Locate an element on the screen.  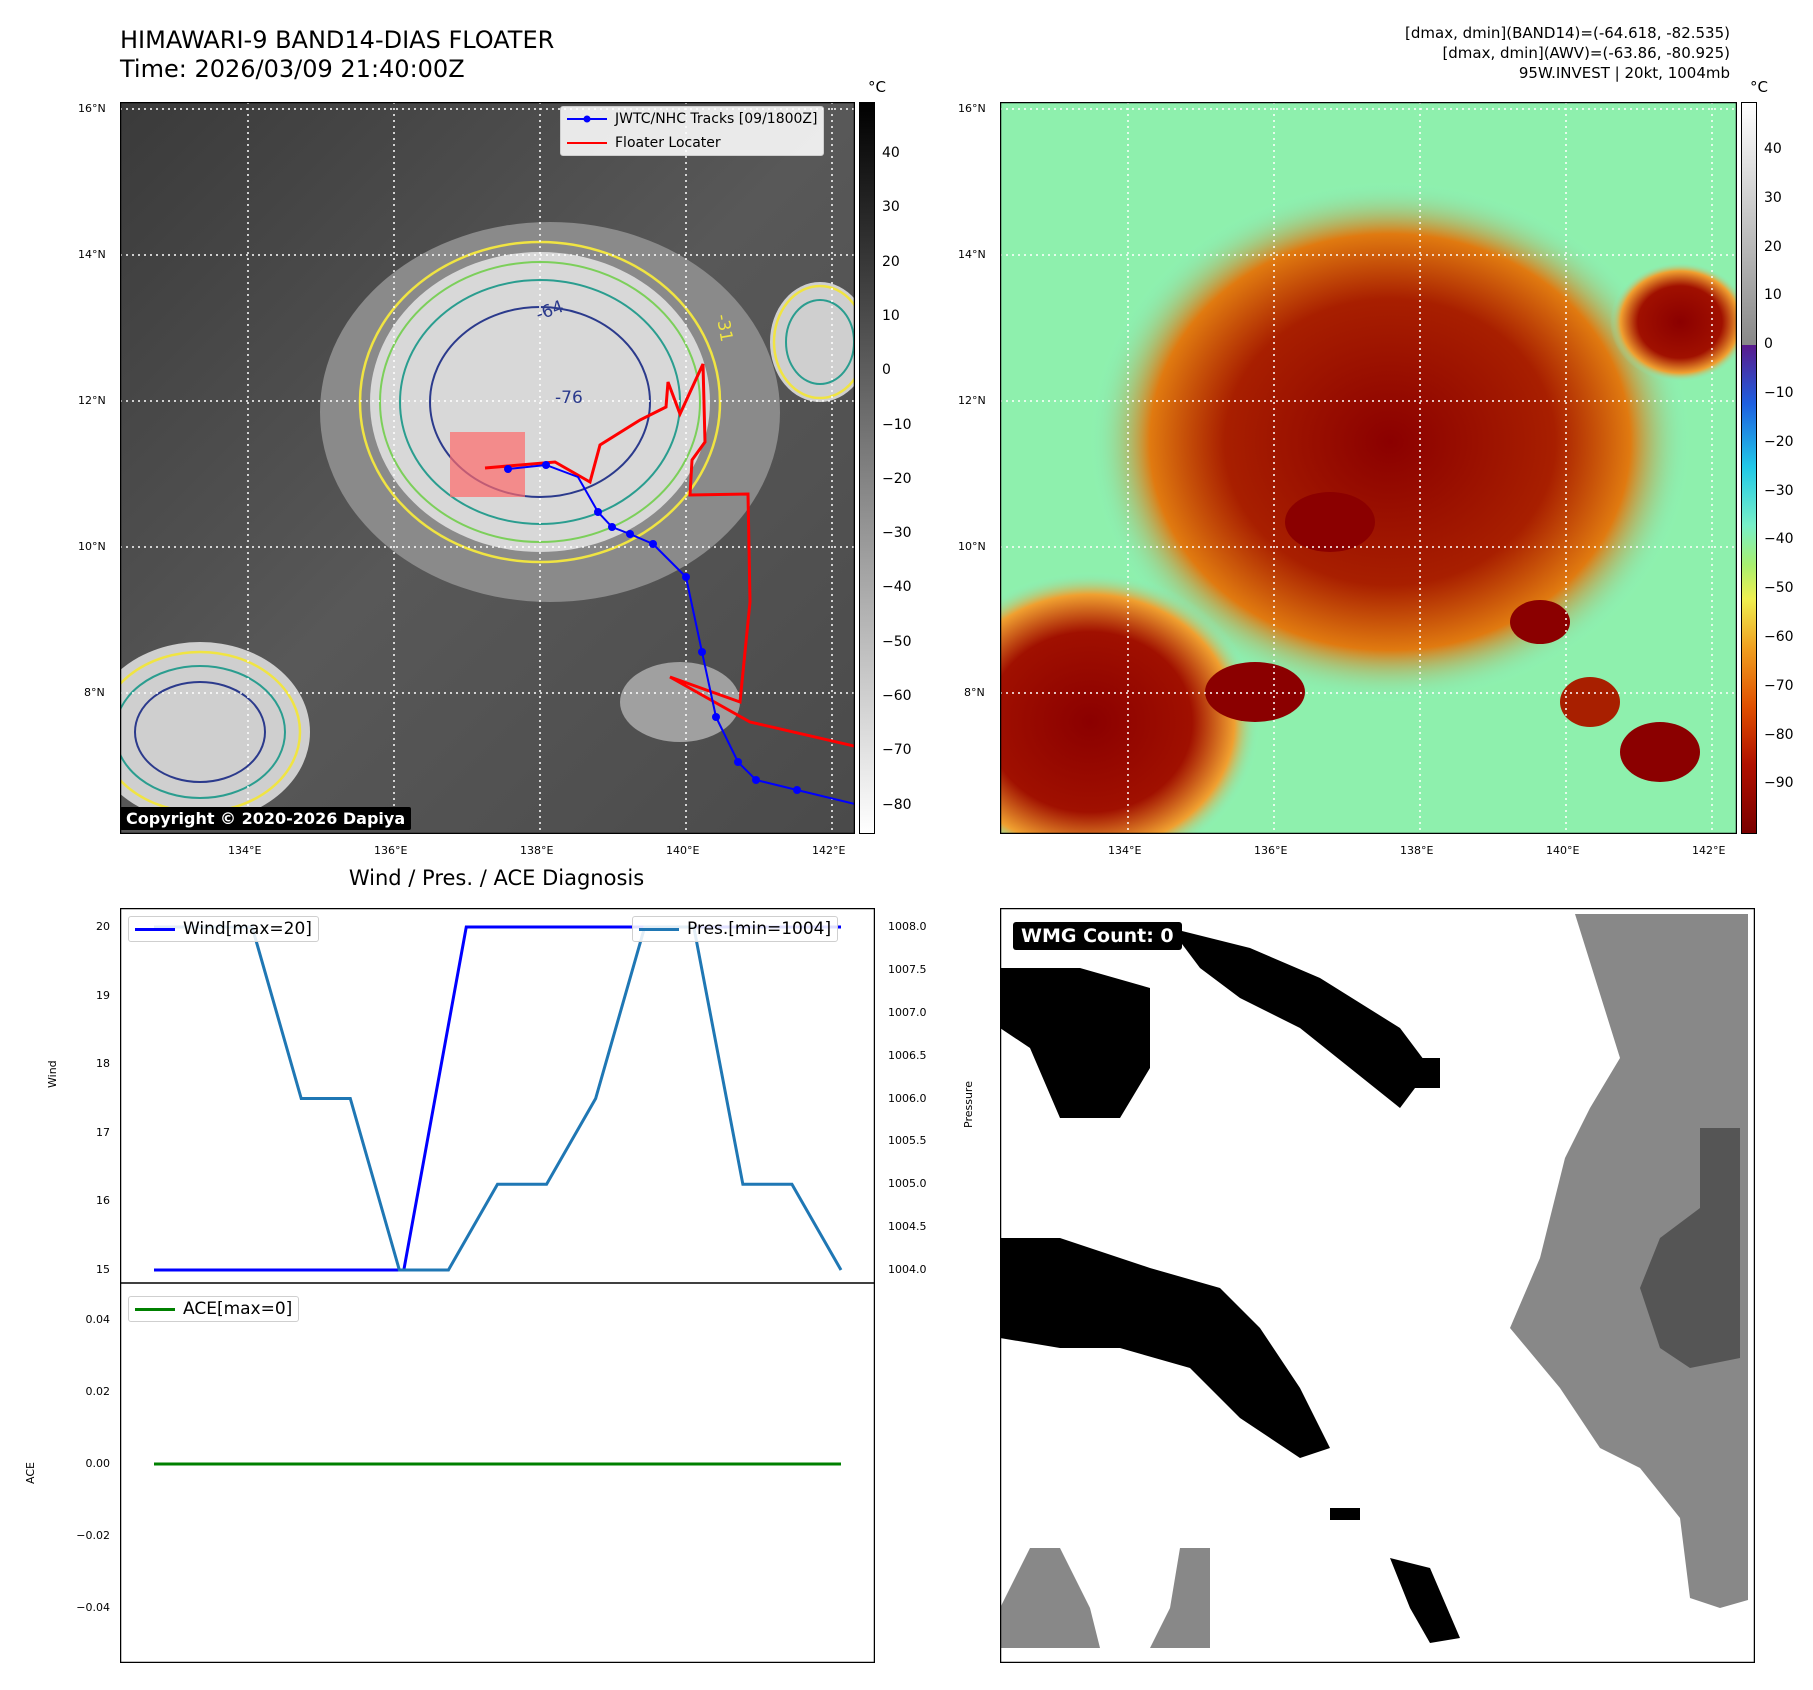
wind-tick: 20 is located at coordinates (103, 926).